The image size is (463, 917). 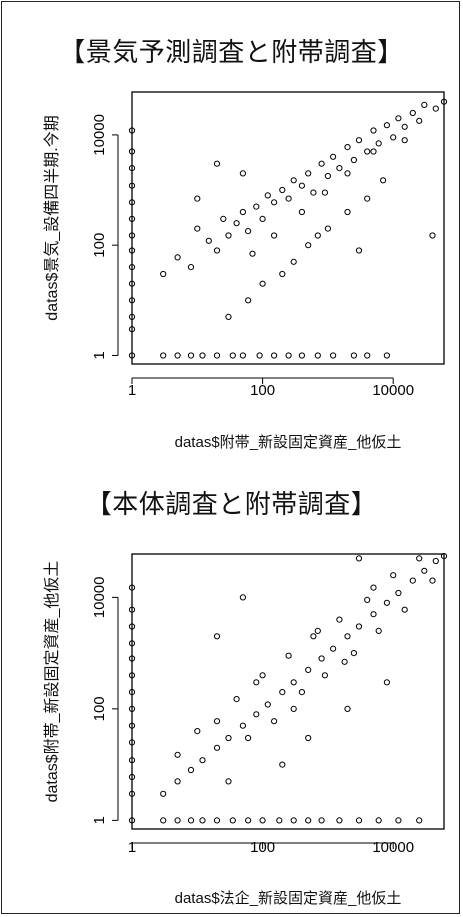 What do you see at coordinates (52, 682) in the screenshot?
I see `y-axis-label: datas$附帯_新設固定資産_他仮土` at bounding box center [52, 682].